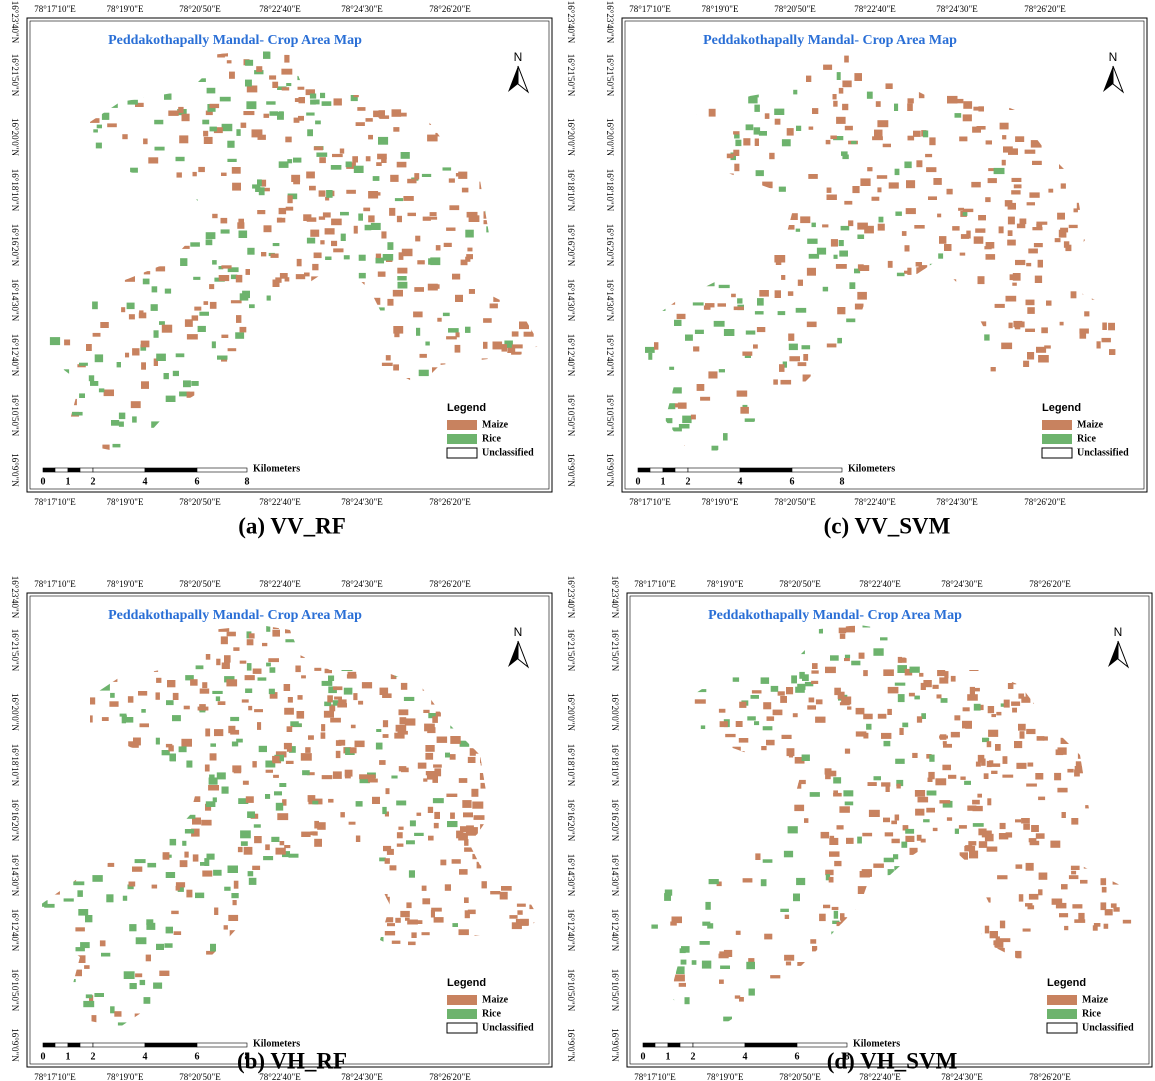 The width and height of the screenshot is (1155, 1081). What do you see at coordinates (725, 584) in the screenshot?
I see `lon-label: 78°19'0"E` at bounding box center [725, 584].